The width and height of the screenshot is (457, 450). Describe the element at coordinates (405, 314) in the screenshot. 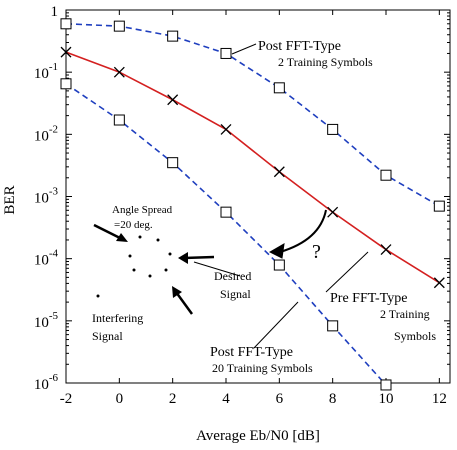

I see `annotation: 2 Training` at that location.